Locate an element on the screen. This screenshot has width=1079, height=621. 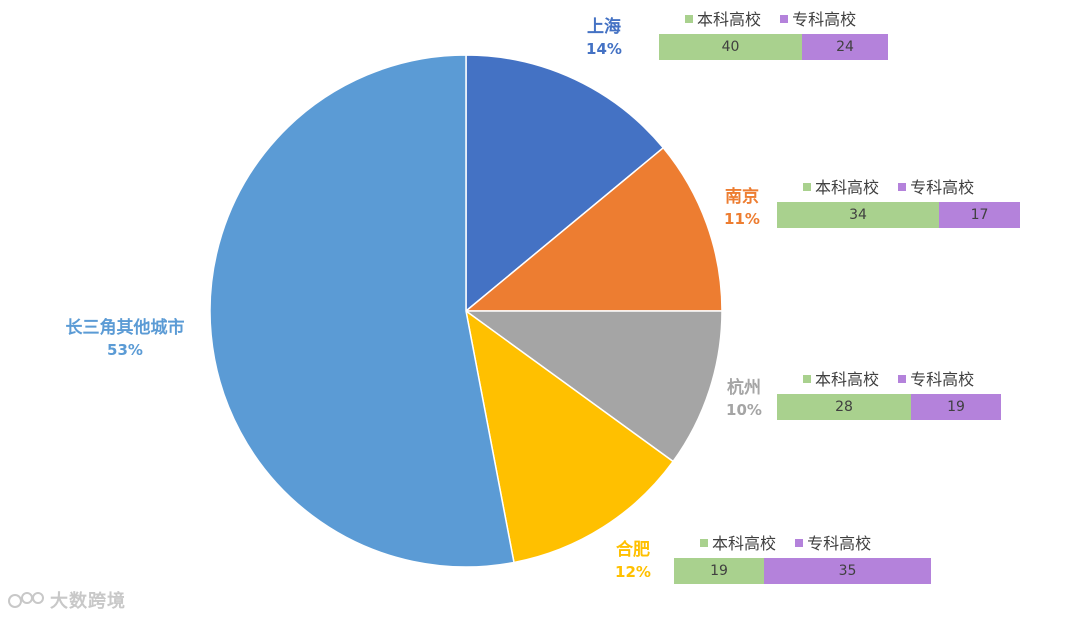
bar-segment-undergrad: 28 is located at coordinates (844, 407).